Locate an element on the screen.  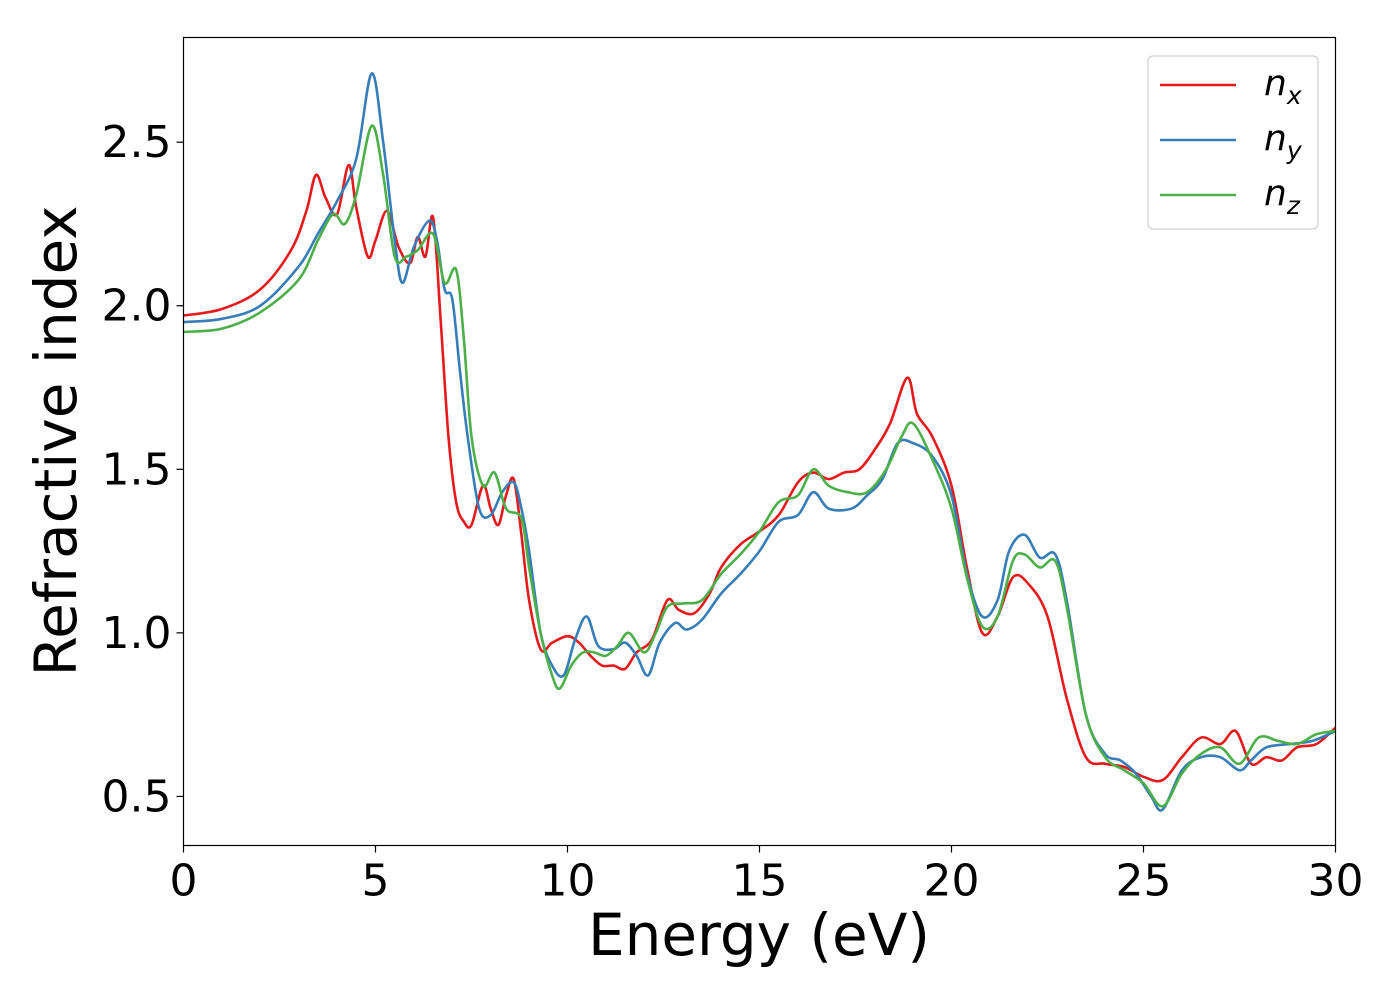
x-tick-label: 10 is located at coordinates (568, 881).